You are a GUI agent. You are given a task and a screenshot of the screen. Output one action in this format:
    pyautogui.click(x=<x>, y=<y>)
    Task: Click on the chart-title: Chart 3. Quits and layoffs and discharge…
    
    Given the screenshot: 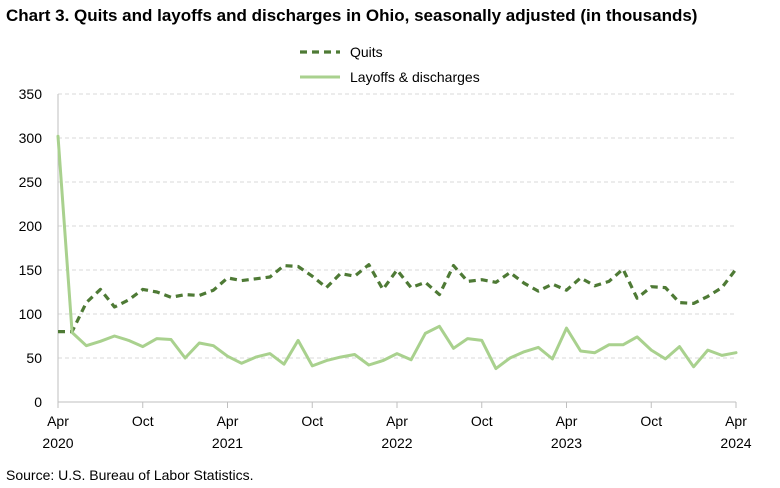 What is the action you would take?
    pyautogui.click(x=352, y=15)
    